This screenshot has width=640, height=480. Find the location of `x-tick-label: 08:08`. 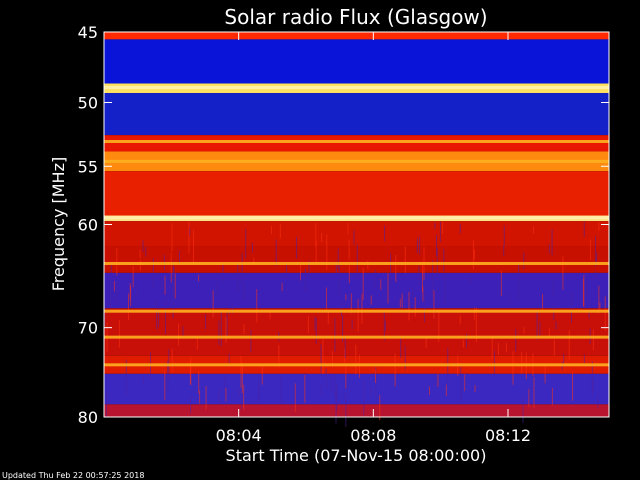

x-tick-label: 08:08 is located at coordinates (373, 435).